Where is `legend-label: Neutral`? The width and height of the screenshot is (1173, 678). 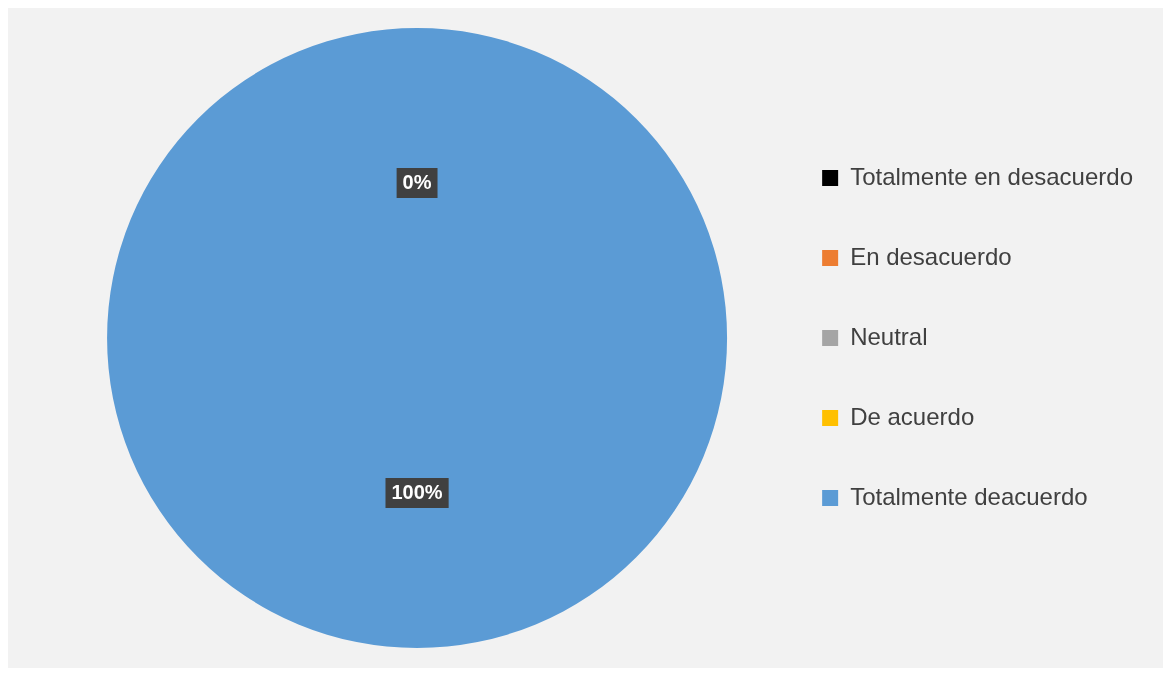 legend-label: Neutral is located at coordinates (889, 336).